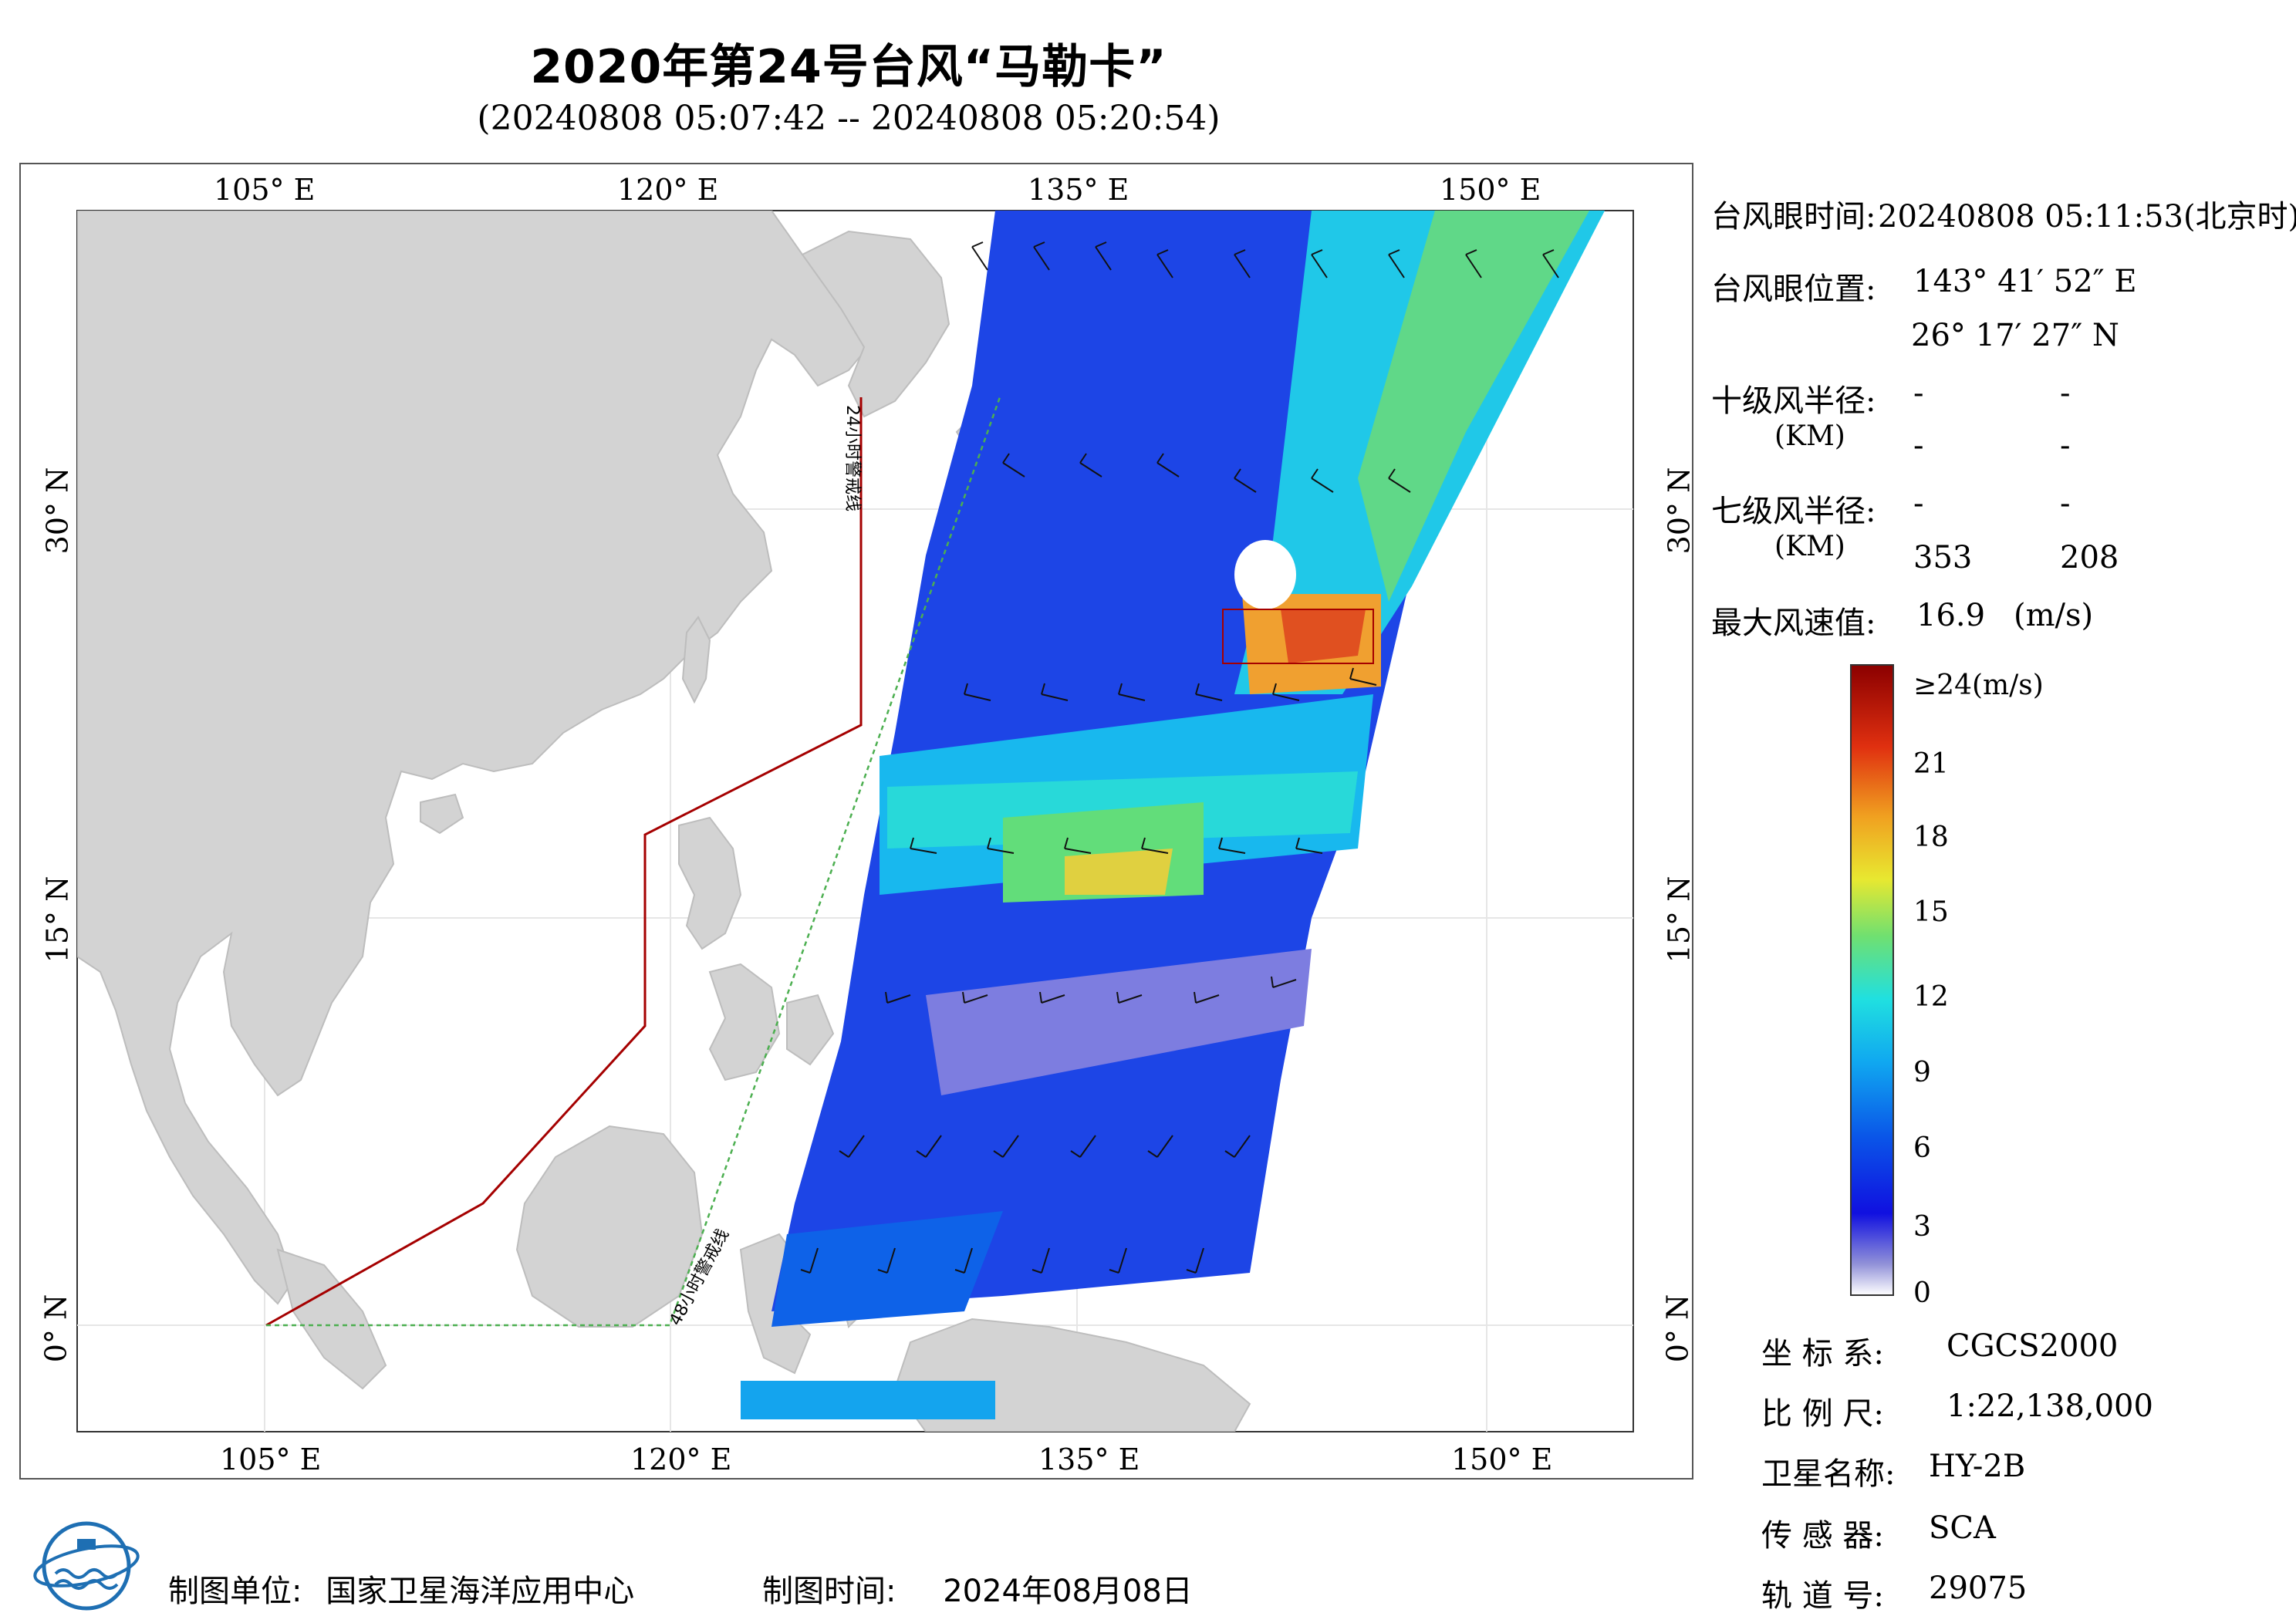 This screenshot has height=1623, width=2296. I want to click on map-title: 2020年第24号台风“马勒卡”, so click(848, 67).